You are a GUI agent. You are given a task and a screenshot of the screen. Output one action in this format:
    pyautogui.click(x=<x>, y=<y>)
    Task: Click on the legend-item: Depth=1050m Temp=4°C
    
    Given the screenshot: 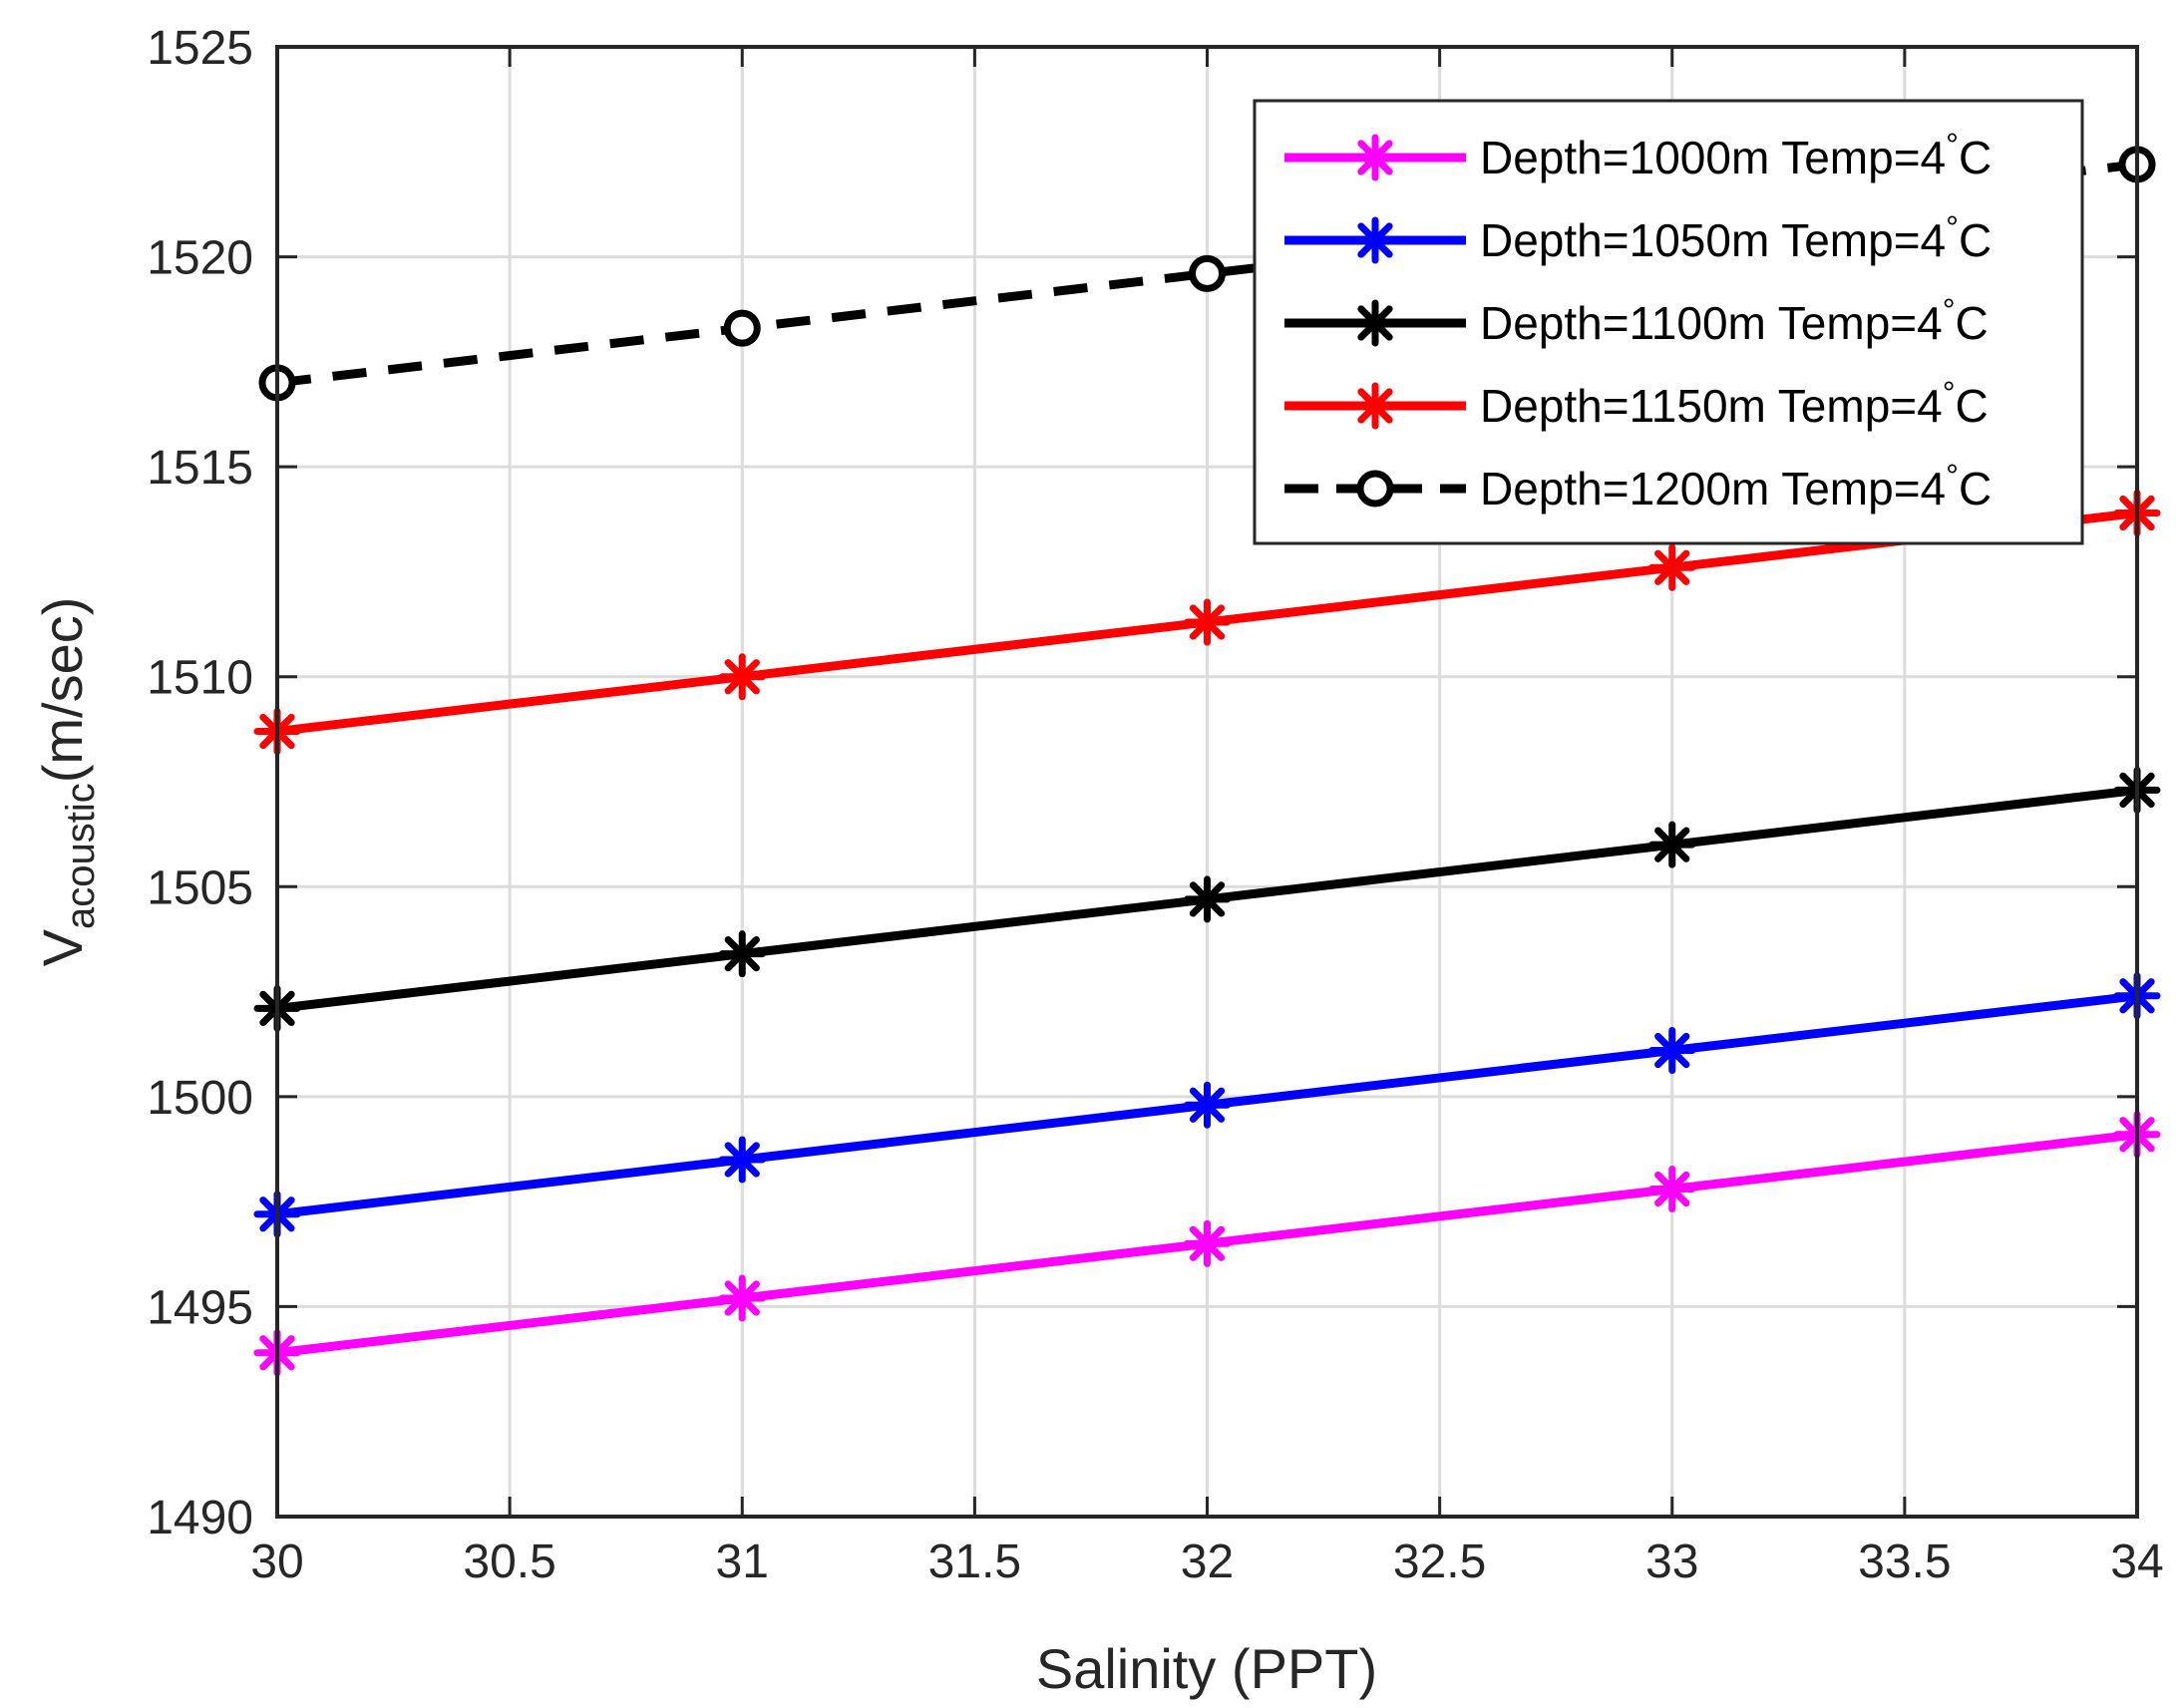 What is the action you would take?
    pyautogui.click(x=1638, y=238)
    